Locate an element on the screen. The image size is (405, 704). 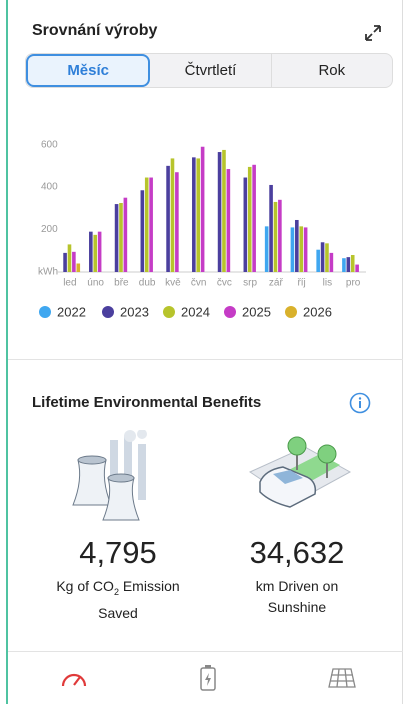
nav-battery is located at coordinates (208, 678).